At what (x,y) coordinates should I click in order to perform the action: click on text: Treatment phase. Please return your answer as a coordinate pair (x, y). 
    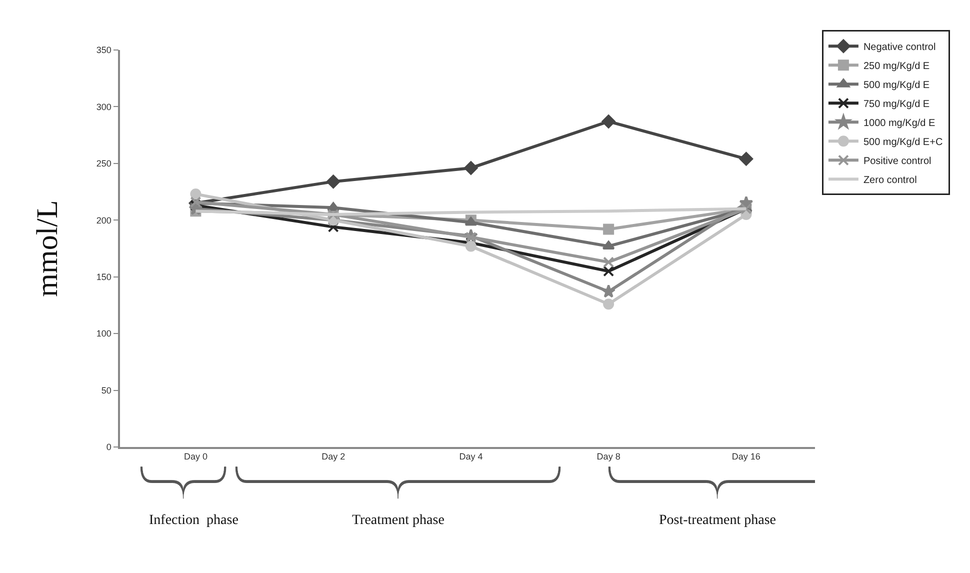
    Looking at the image, I should click on (398, 520).